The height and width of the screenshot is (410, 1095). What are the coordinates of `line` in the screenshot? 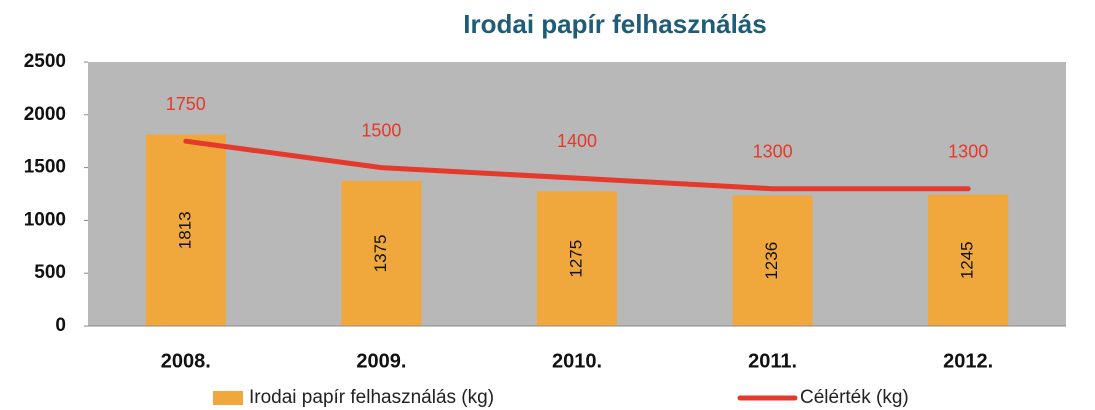 It's located at (577, 165).